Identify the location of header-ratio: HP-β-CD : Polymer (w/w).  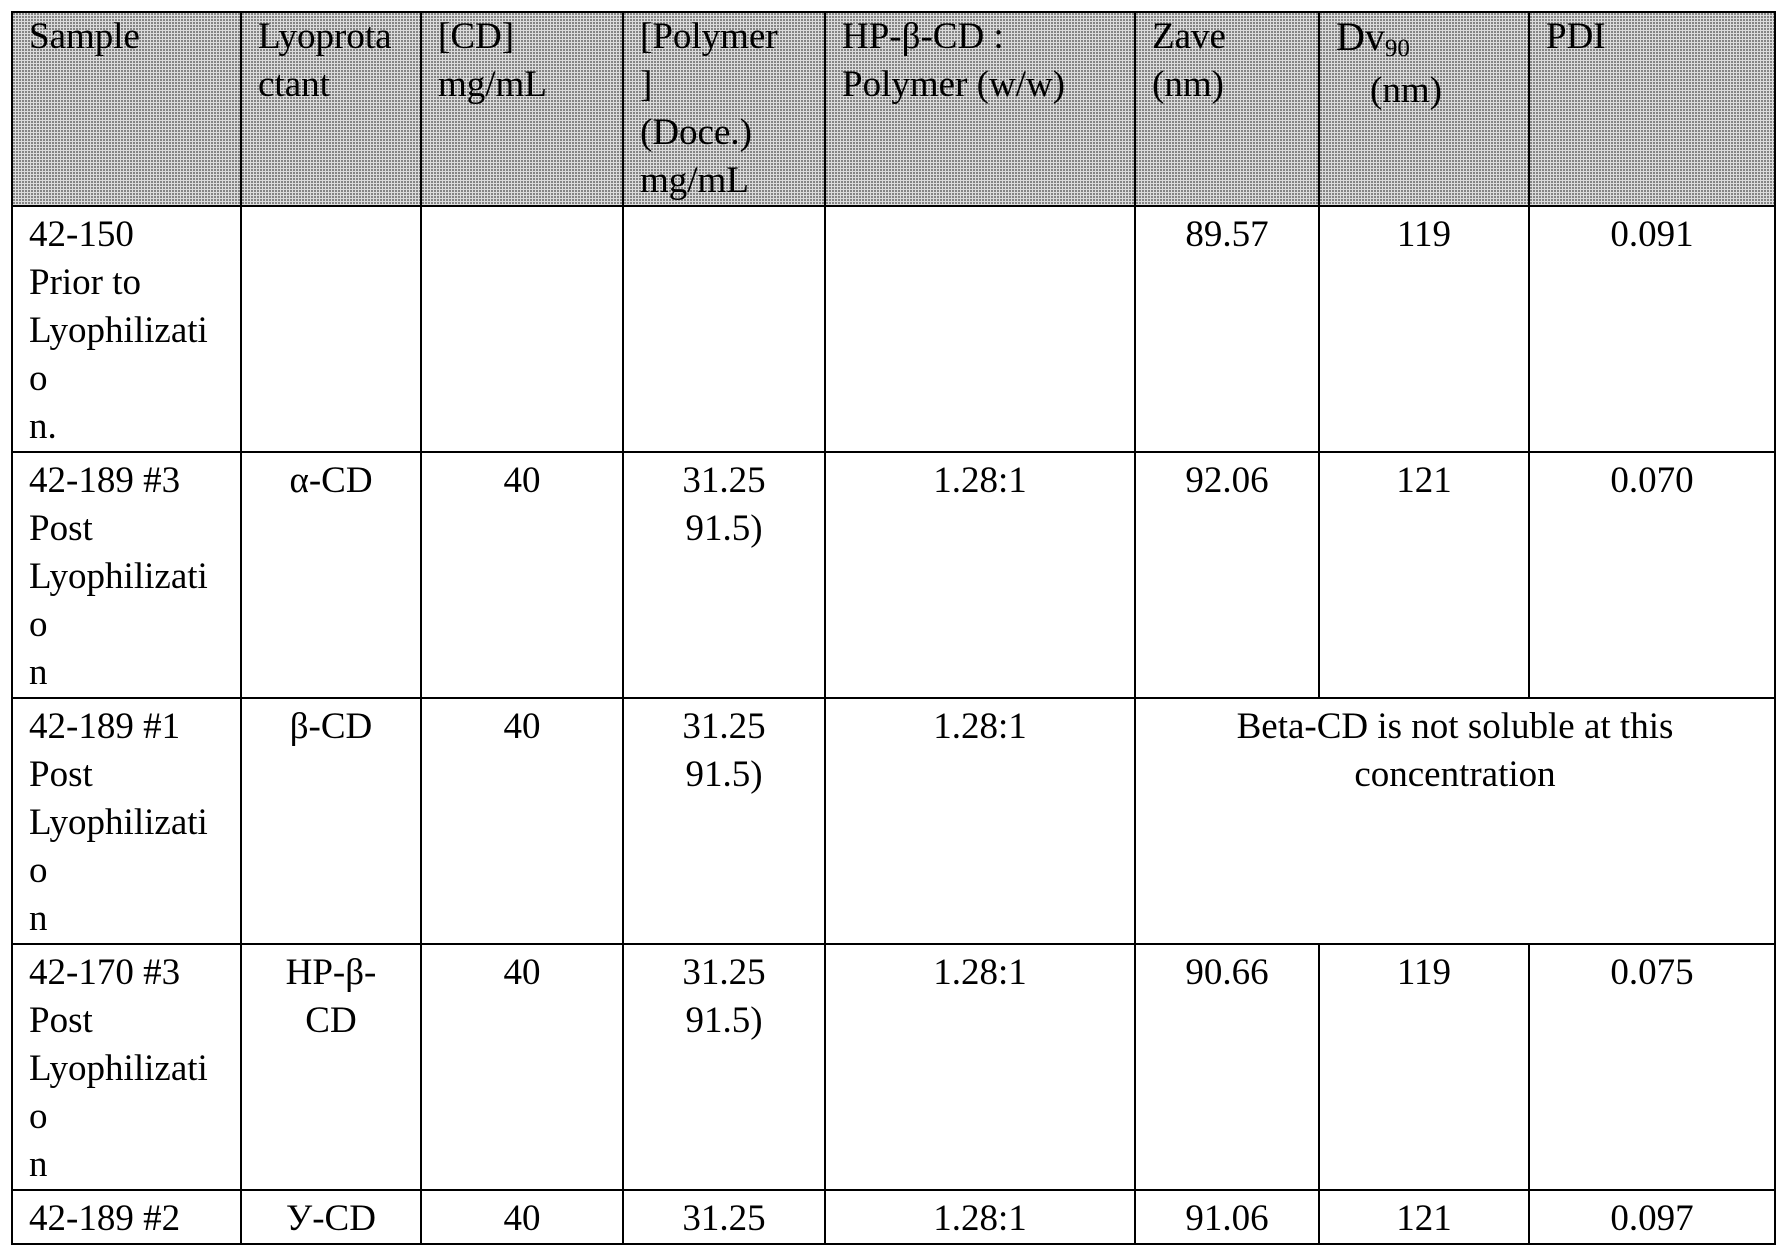
(980, 109).